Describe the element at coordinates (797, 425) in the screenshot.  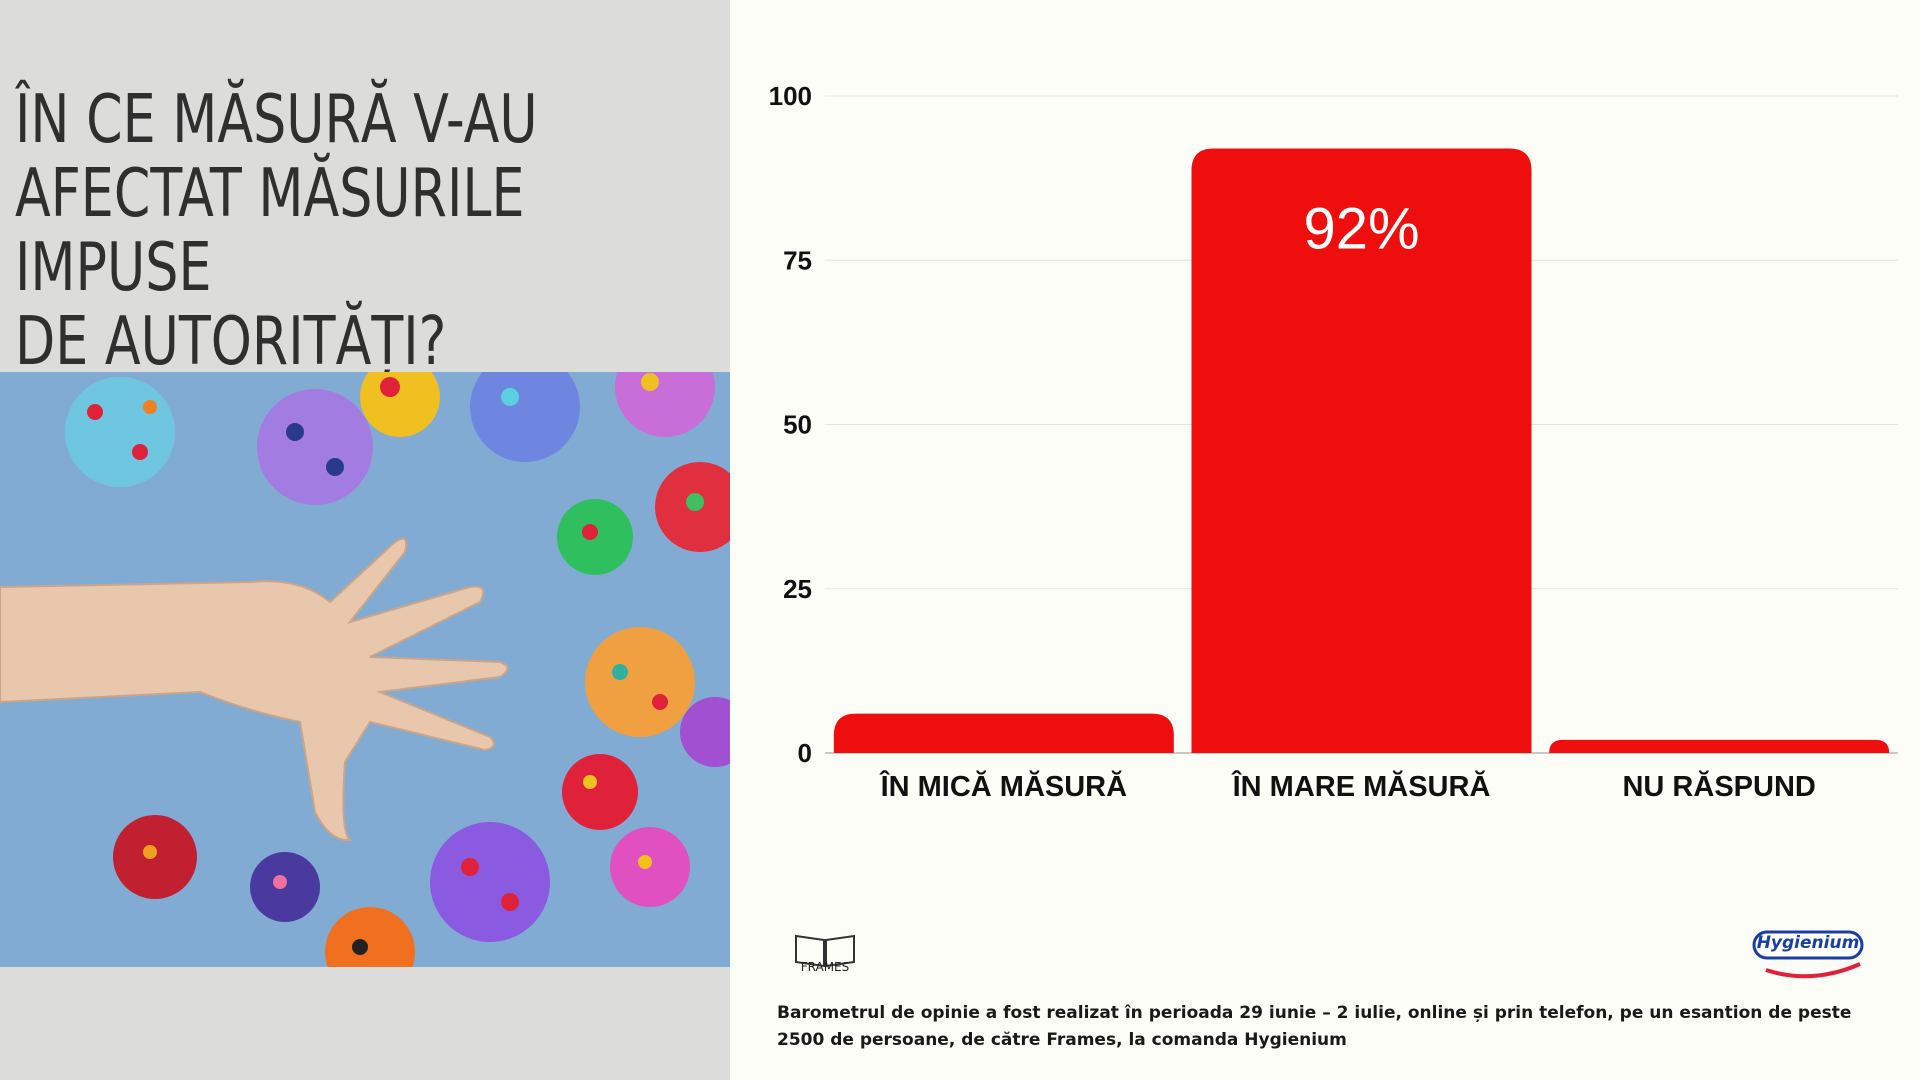
I see `y-tick-label: 50` at that location.